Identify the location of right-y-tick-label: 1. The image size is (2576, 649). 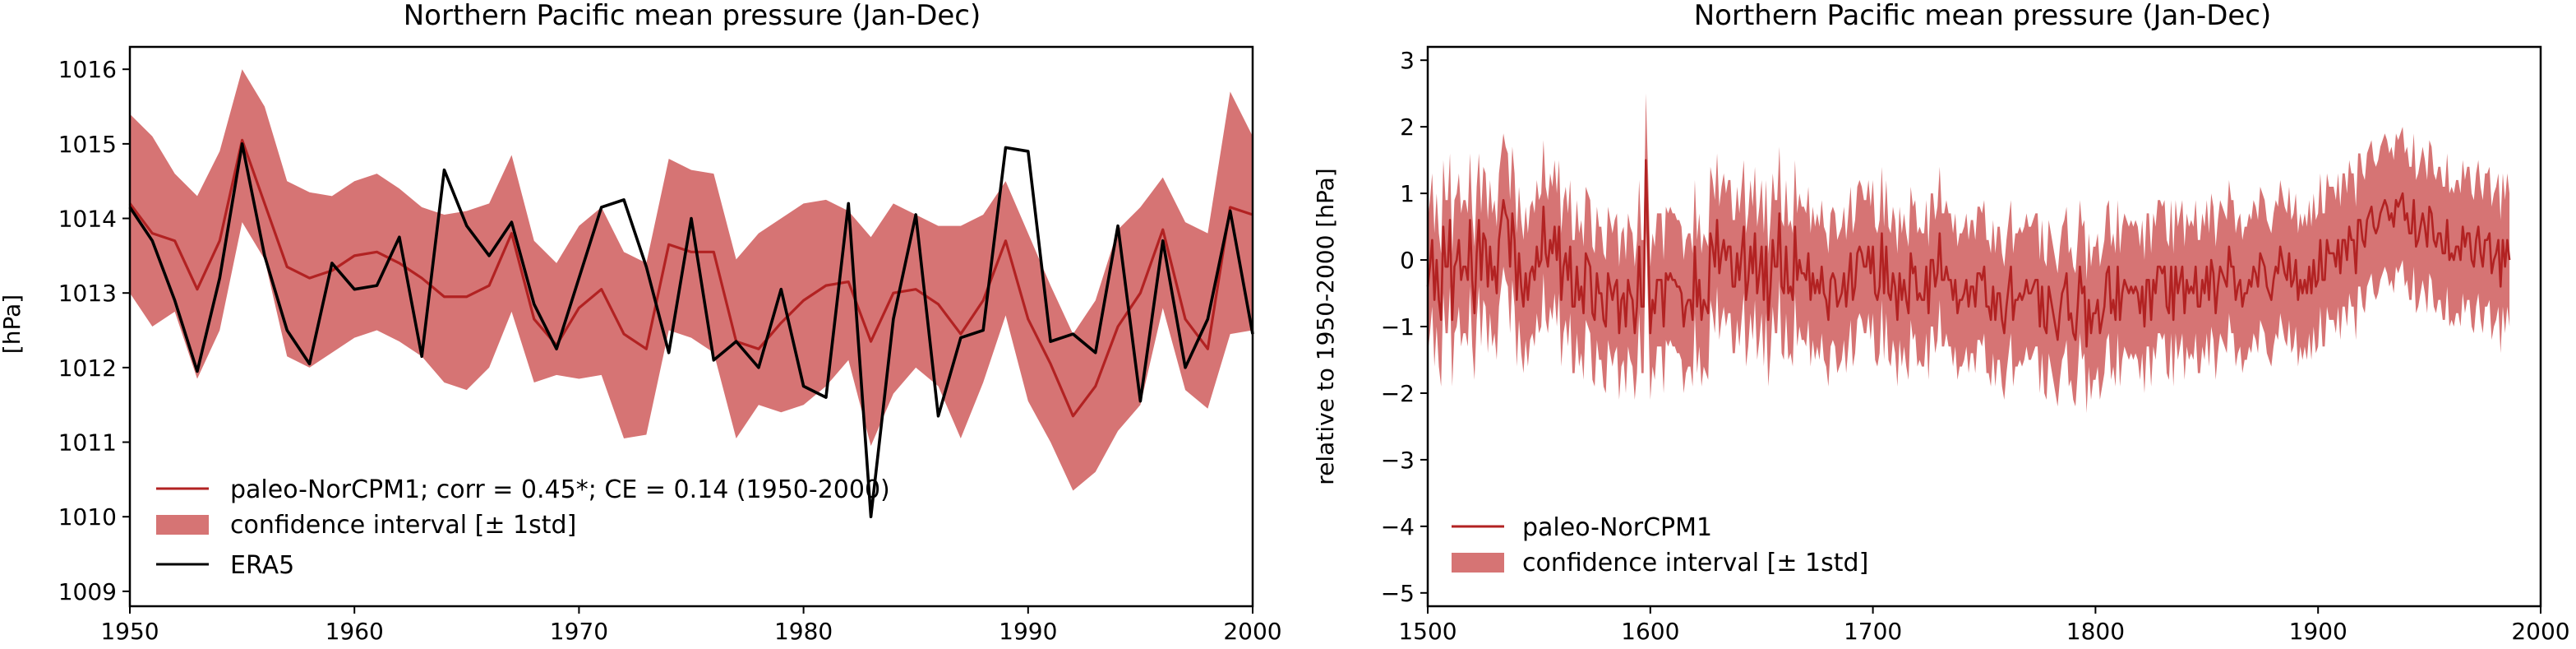
(1408, 193).